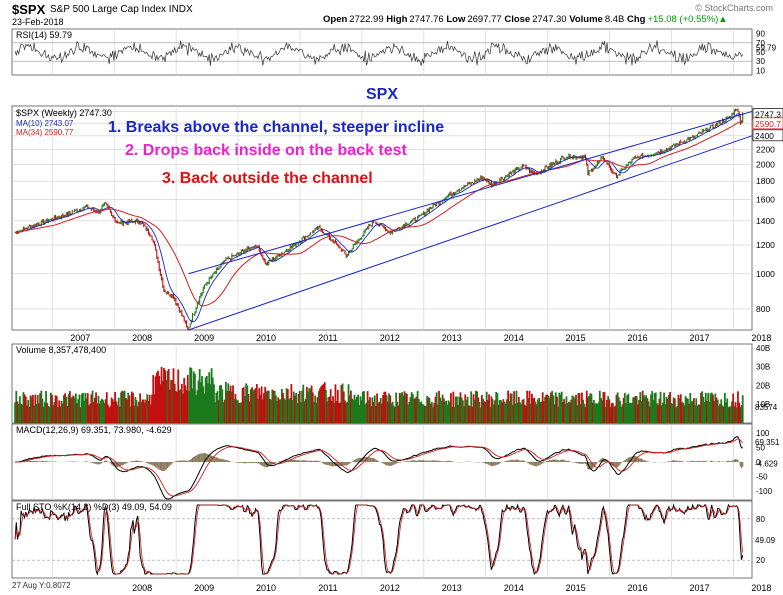 The height and width of the screenshot is (595, 783). I want to click on sto-d-line, so click(379, 539).